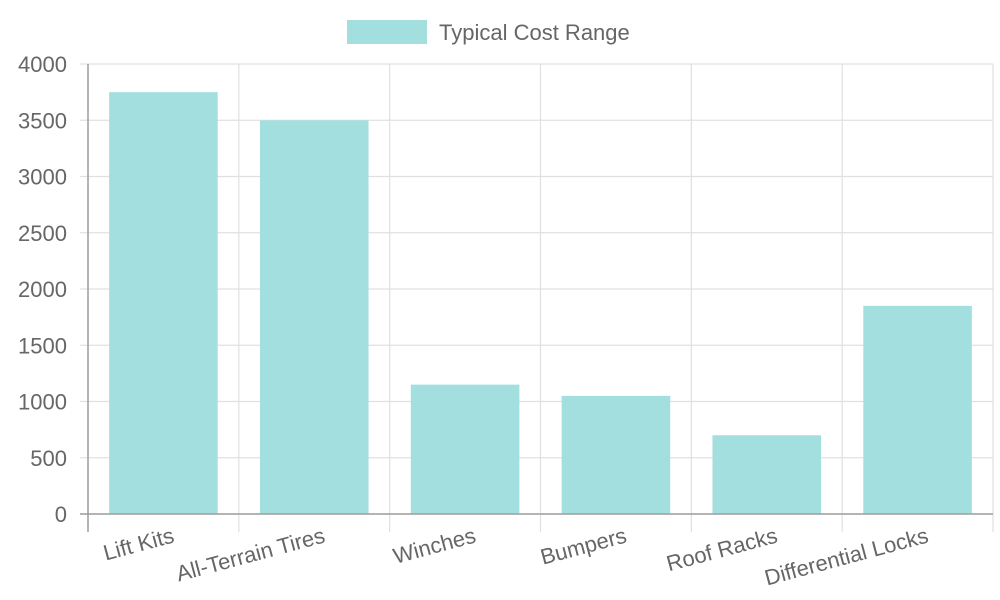 The width and height of the screenshot is (1000, 600). I want to click on x-tick-label: All-Terrain Tires, so click(250, 555).